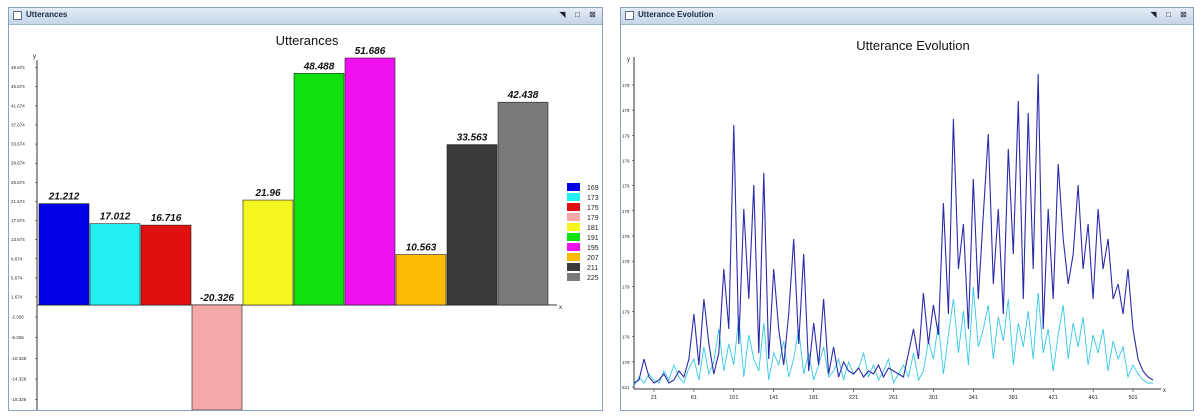 The height and width of the screenshot is (417, 1200). I want to click on bar-value-label: 51.686, so click(370, 51).